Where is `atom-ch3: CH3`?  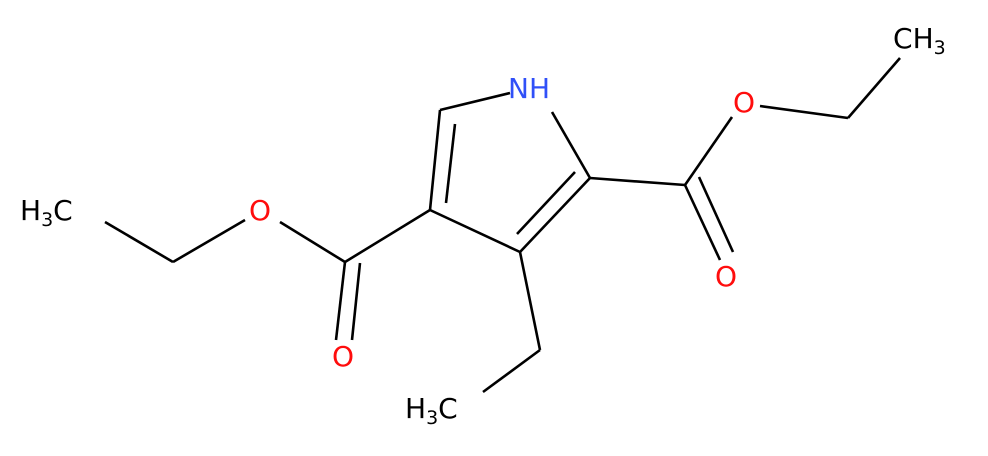 atom-ch3: CH3 is located at coordinates (919, 40).